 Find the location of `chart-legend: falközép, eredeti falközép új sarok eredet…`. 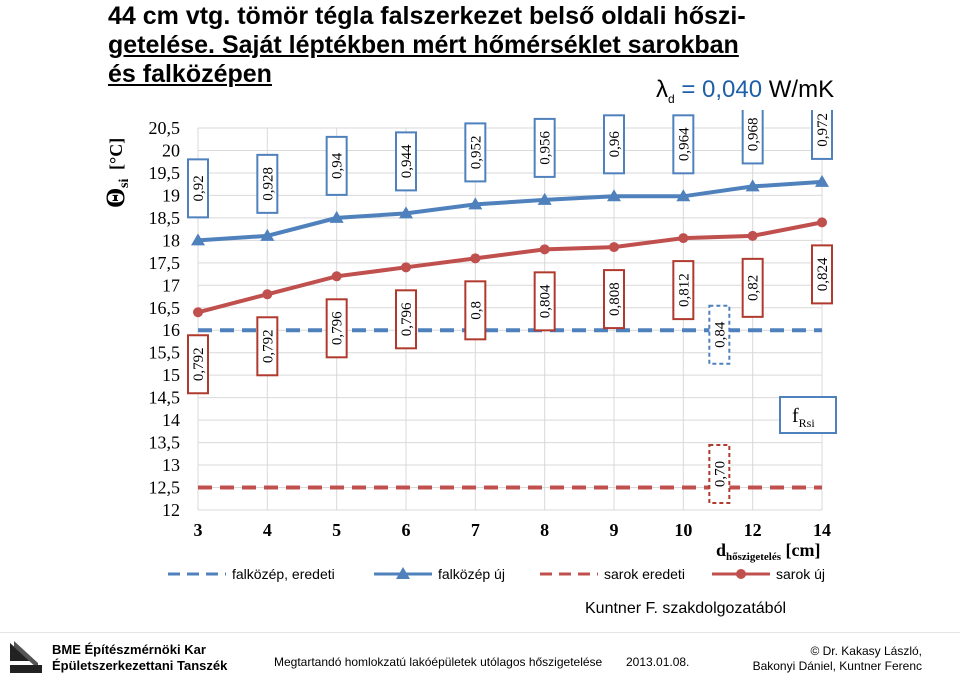

chart-legend: falközép, eredeti falközép új sarok eredet… is located at coordinates (496, 574).